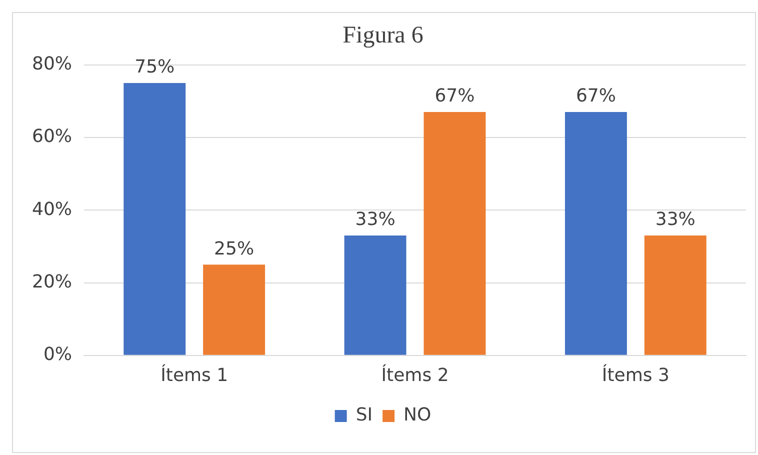  Describe the element at coordinates (636, 375) in the screenshot. I see `x-tick-label: Ítems 3` at that location.